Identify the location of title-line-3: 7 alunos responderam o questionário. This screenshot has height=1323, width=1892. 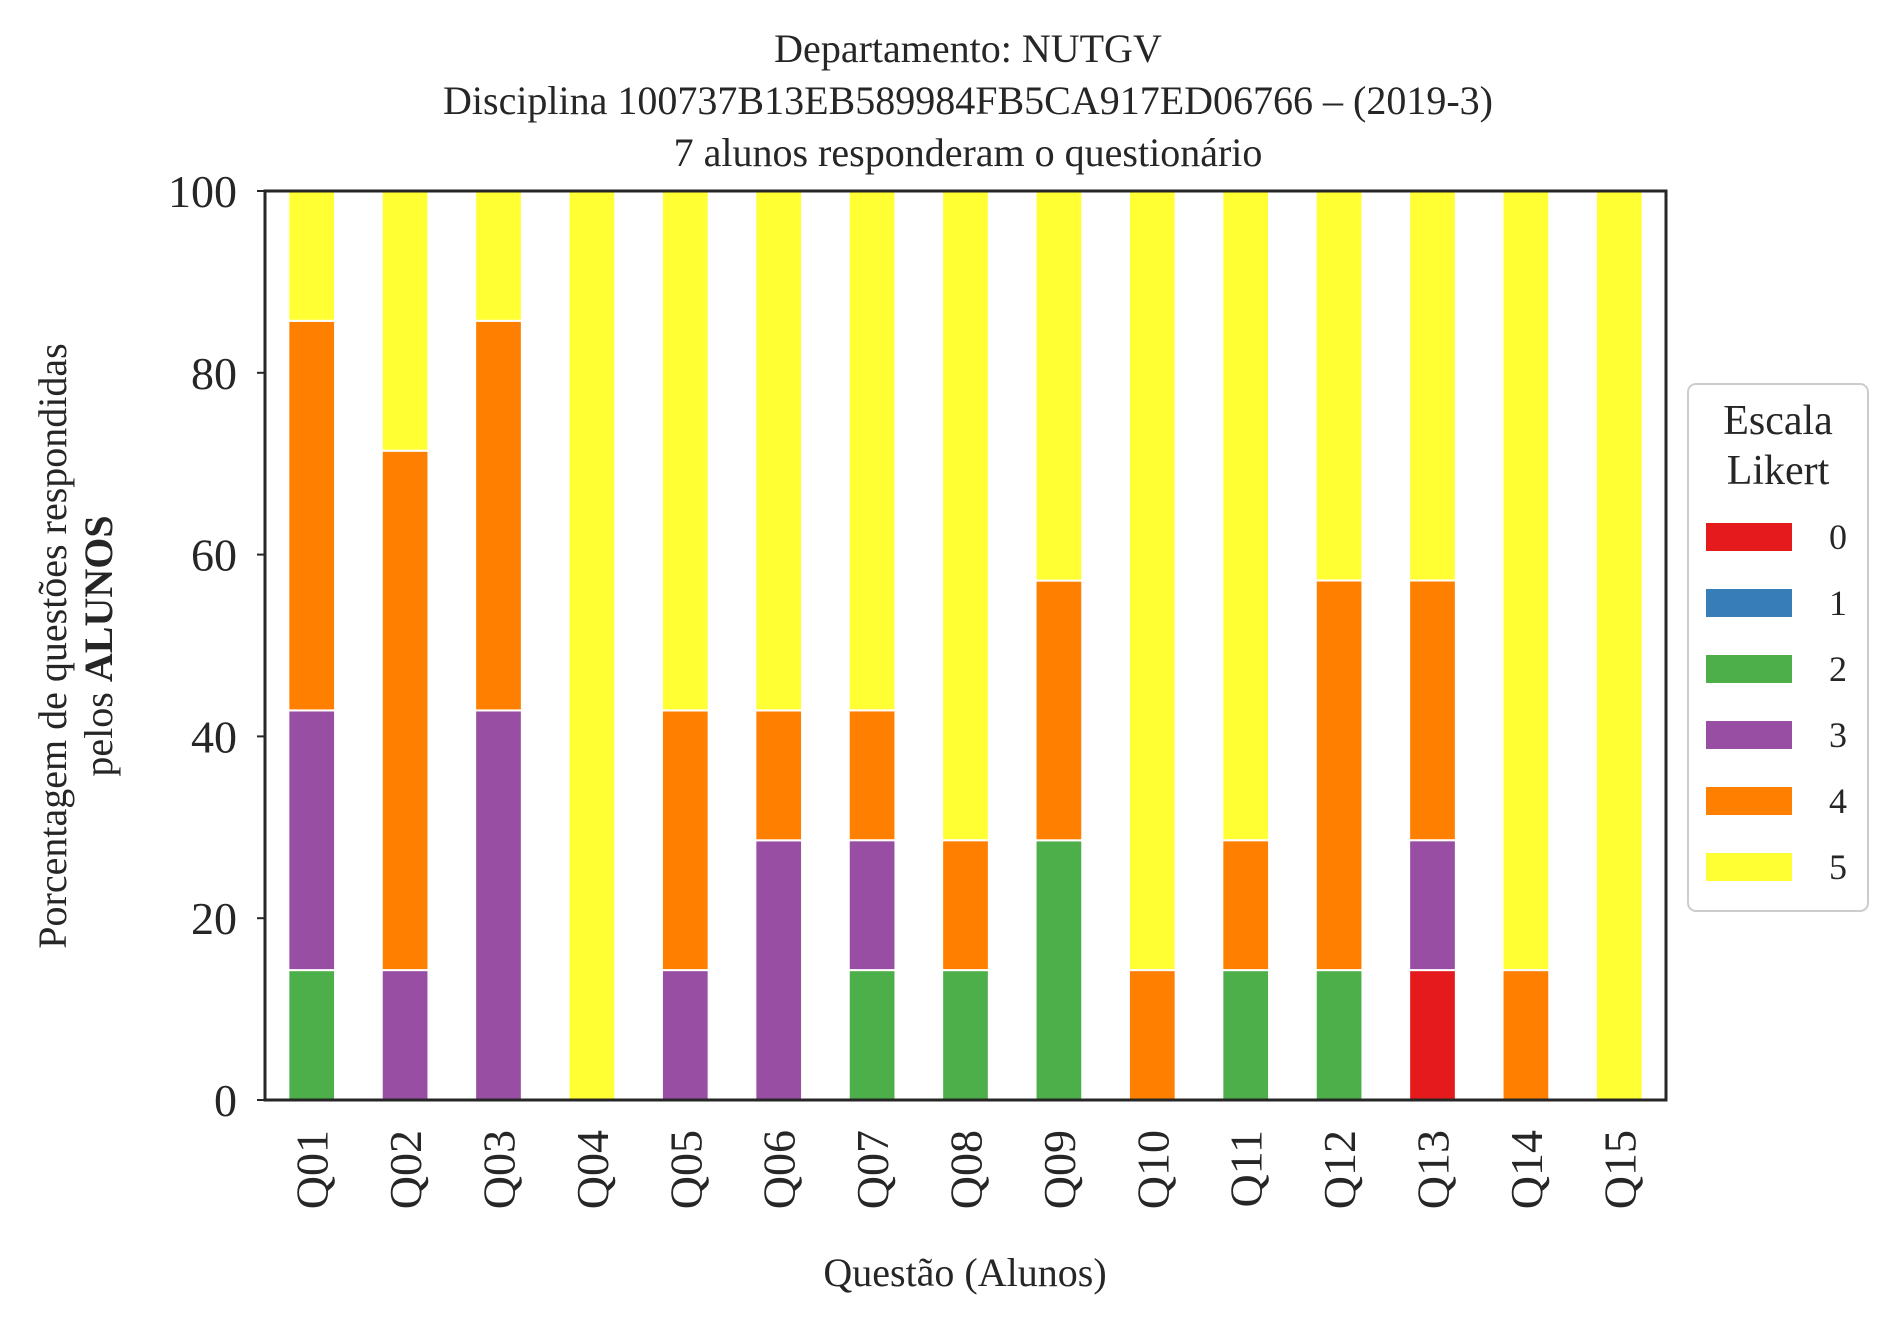
(968, 152).